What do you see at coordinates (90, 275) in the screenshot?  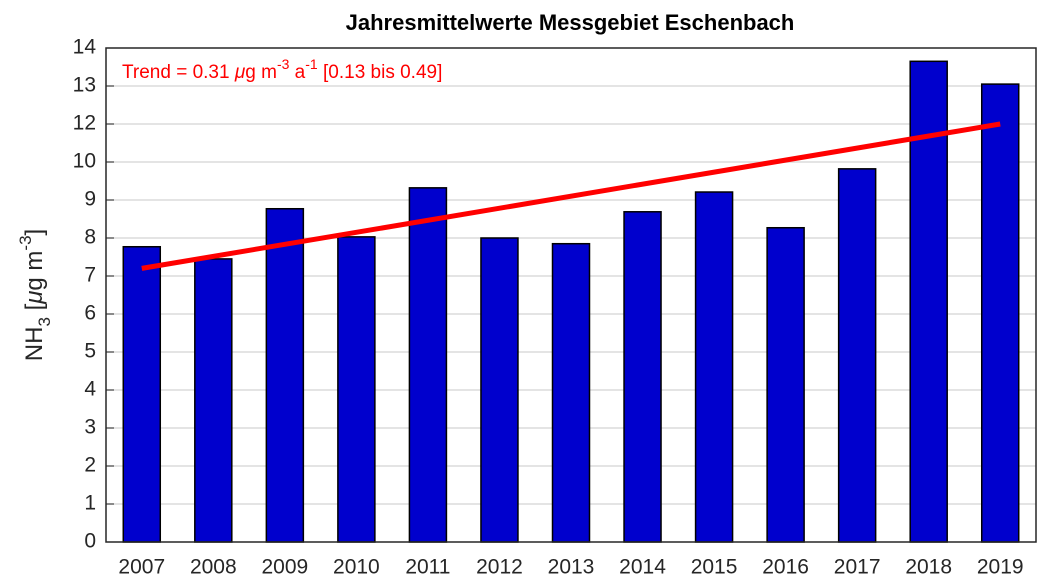 I see `y-tick-label: 7` at bounding box center [90, 275].